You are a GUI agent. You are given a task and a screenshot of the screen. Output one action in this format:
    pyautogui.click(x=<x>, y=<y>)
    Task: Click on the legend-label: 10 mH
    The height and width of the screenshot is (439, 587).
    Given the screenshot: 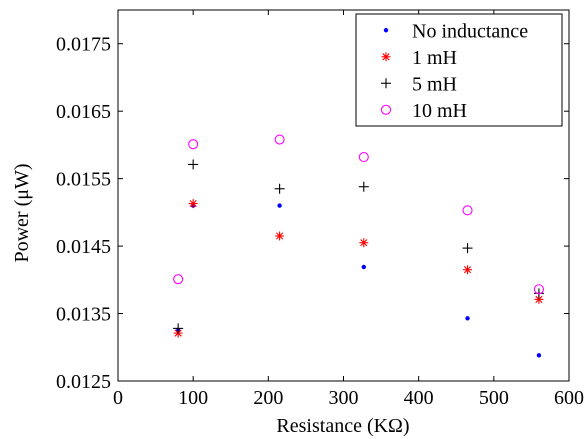 What is the action you would take?
    pyautogui.click(x=439, y=111)
    